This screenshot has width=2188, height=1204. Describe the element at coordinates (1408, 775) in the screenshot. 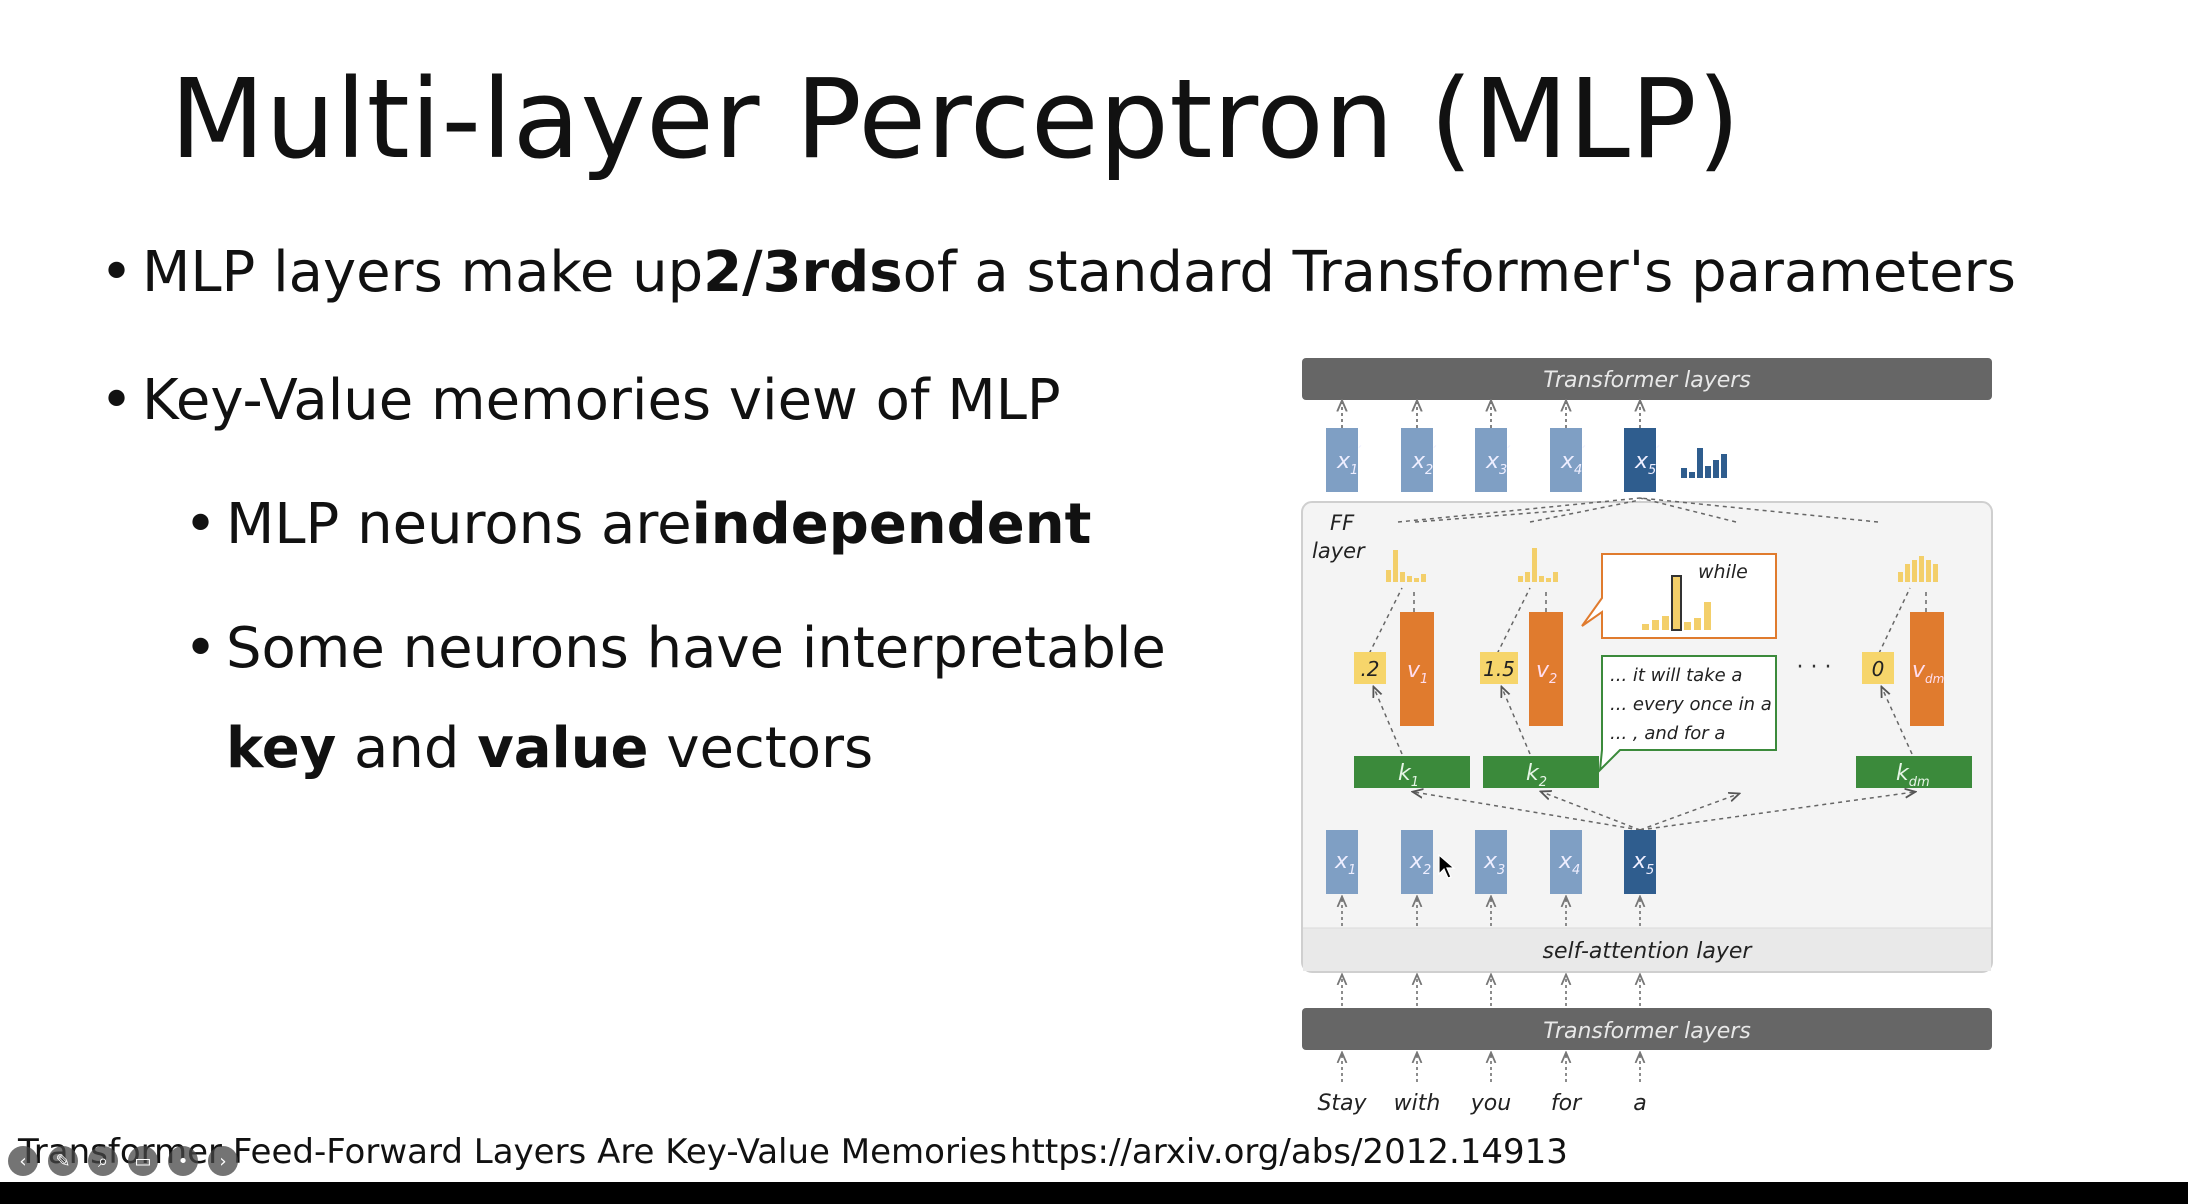

I see `key-vector-label: k1` at that location.